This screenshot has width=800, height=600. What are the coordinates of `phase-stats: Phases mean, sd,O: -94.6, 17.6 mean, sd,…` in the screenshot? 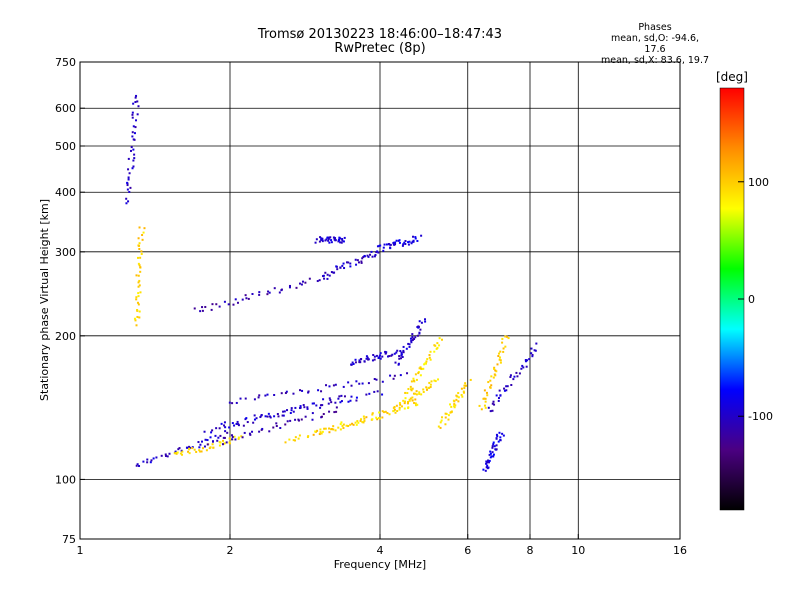 It's located at (655, 44).